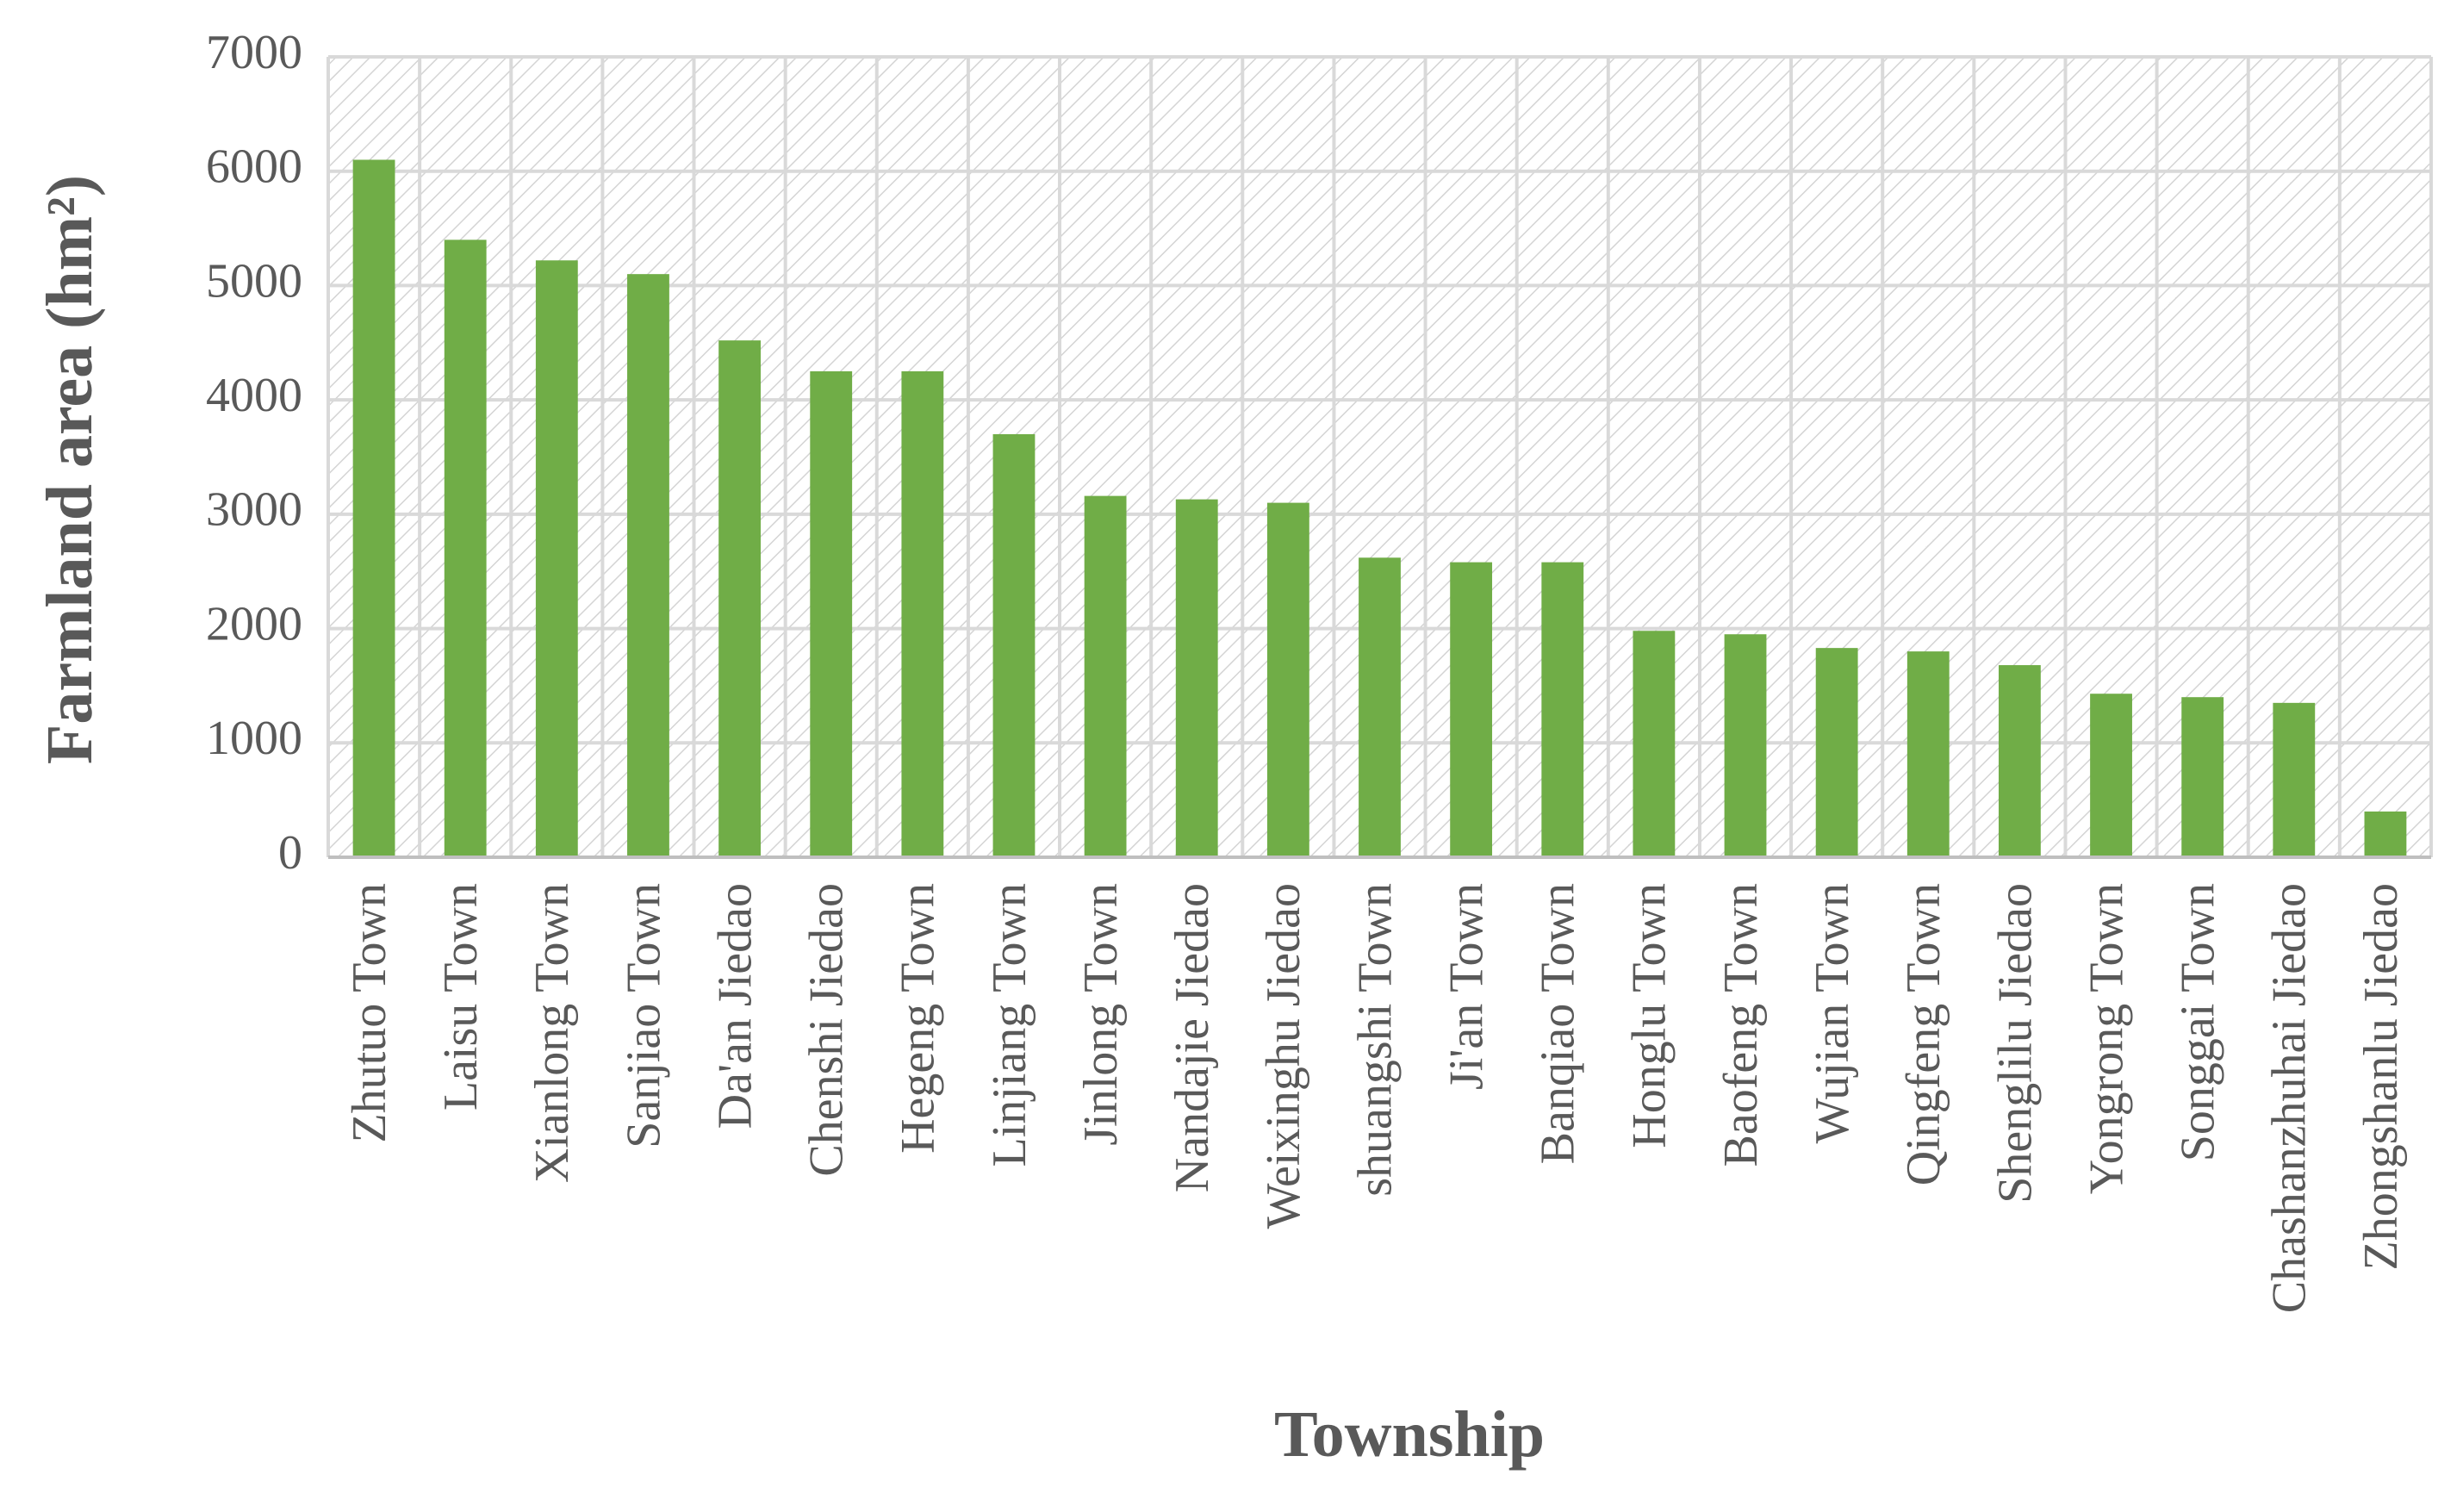 This screenshot has width=2463, height=1512. I want to click on x-axis-title: Township, so click(1409, 1434).